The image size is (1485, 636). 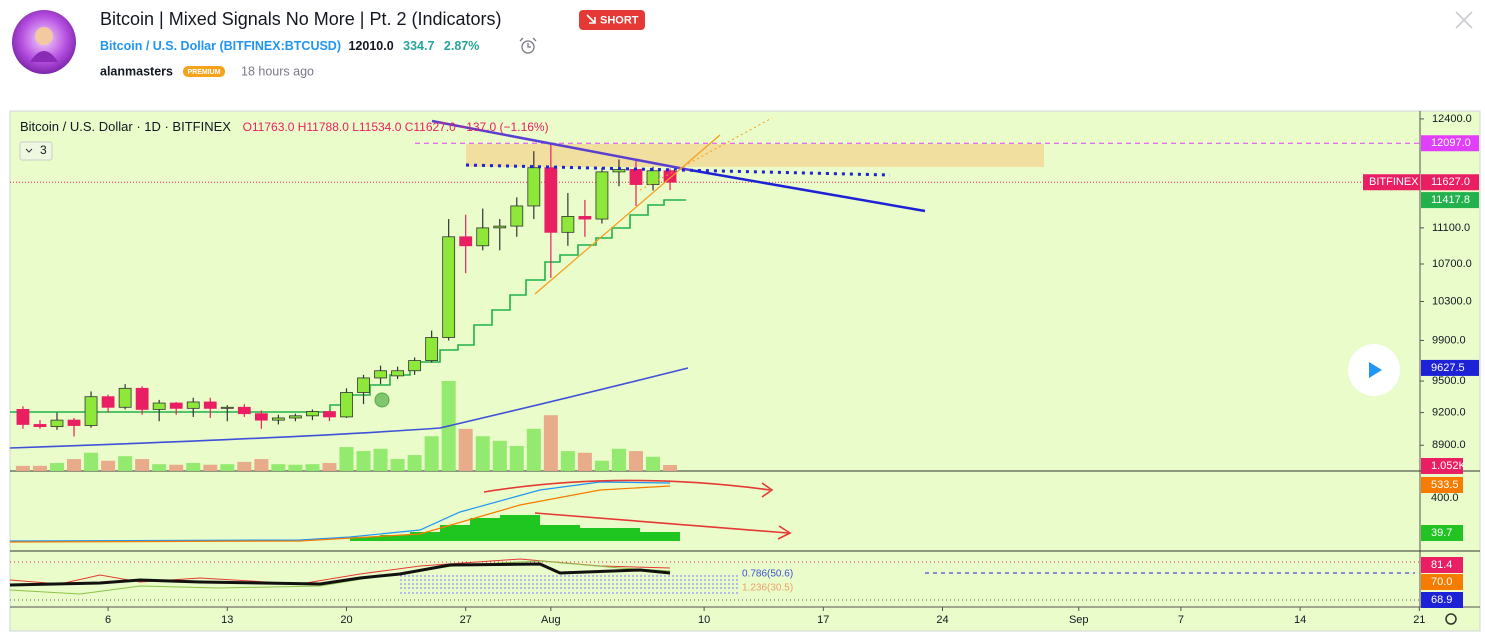 I want to click on fib-levels, so click(x=570, y=584).